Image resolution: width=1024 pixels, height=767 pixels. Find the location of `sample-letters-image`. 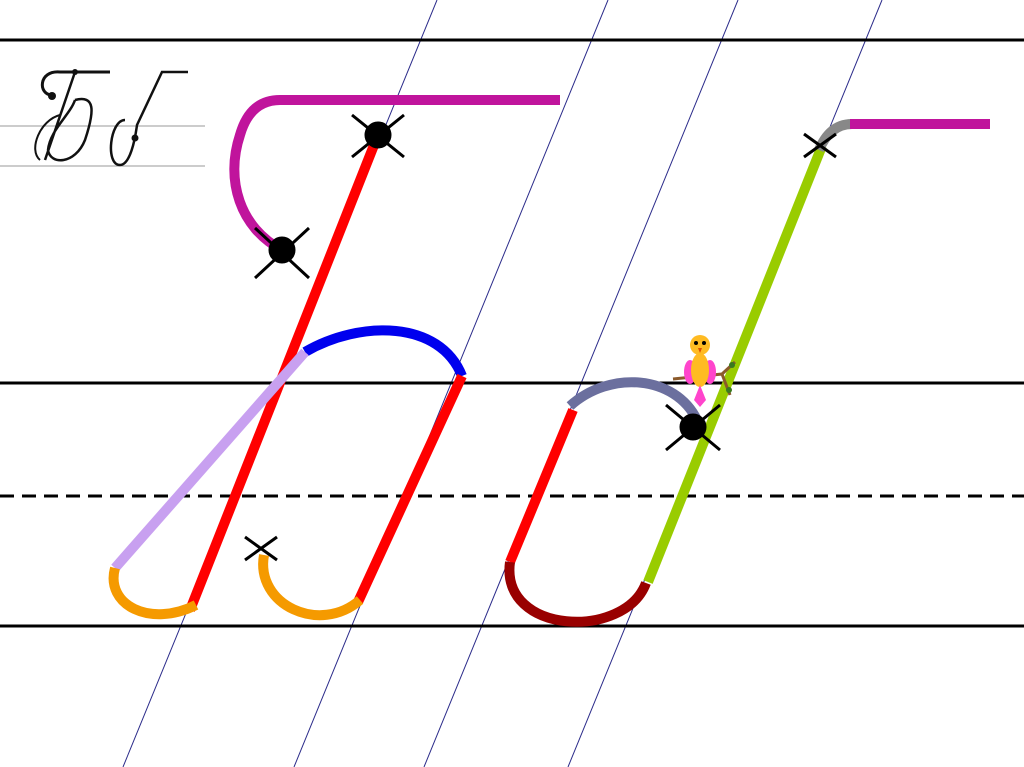

sample-letters-image is located at coordinates (102, 118).